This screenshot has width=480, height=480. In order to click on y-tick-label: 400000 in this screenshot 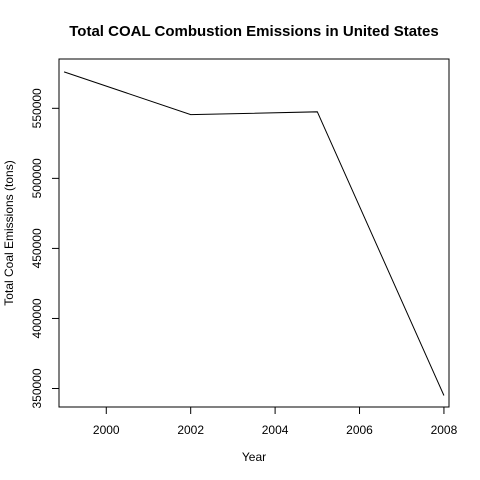, I will do `click(37, 318)`.